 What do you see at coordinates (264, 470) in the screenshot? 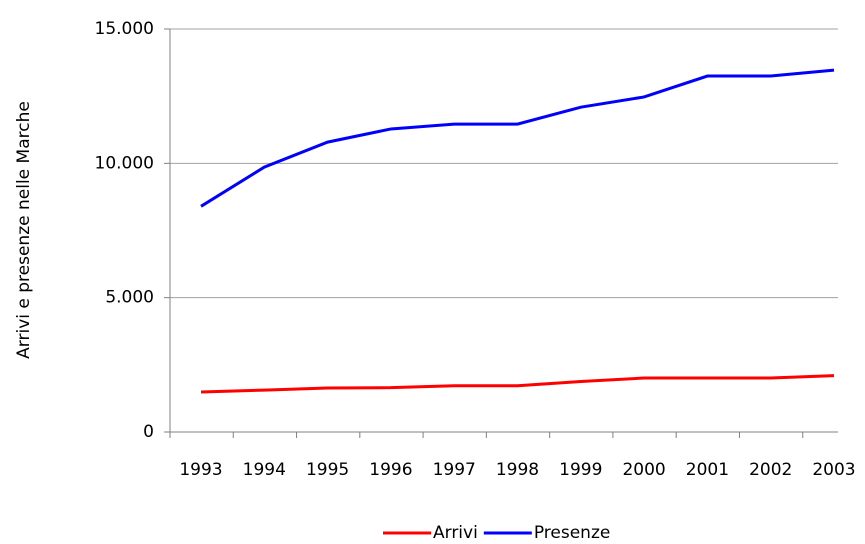
I see `x-tick-label: 1994` at bounding box center [264, 470].